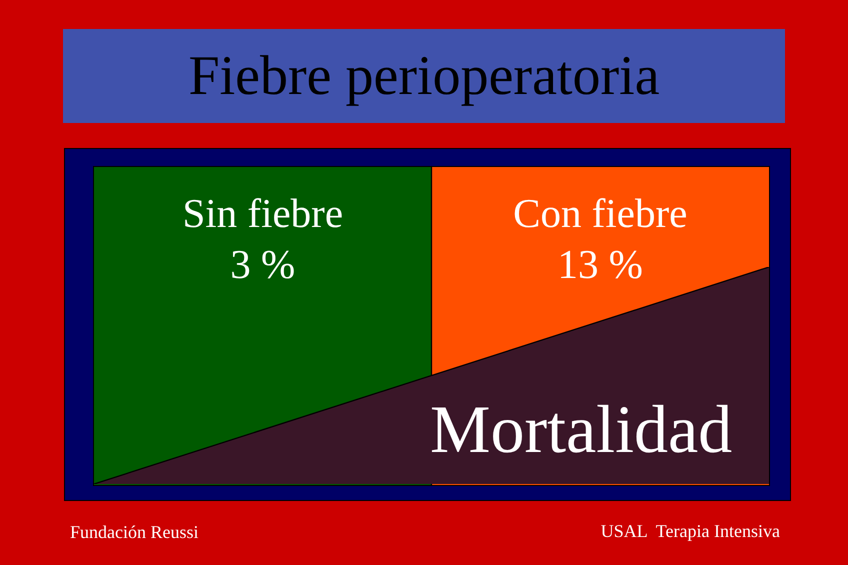 The image size is (848, 565). What do you see at coordinates (581, 429) in the screenshot?
I see `text: Mortalidad` at bounding box center [581, 429].